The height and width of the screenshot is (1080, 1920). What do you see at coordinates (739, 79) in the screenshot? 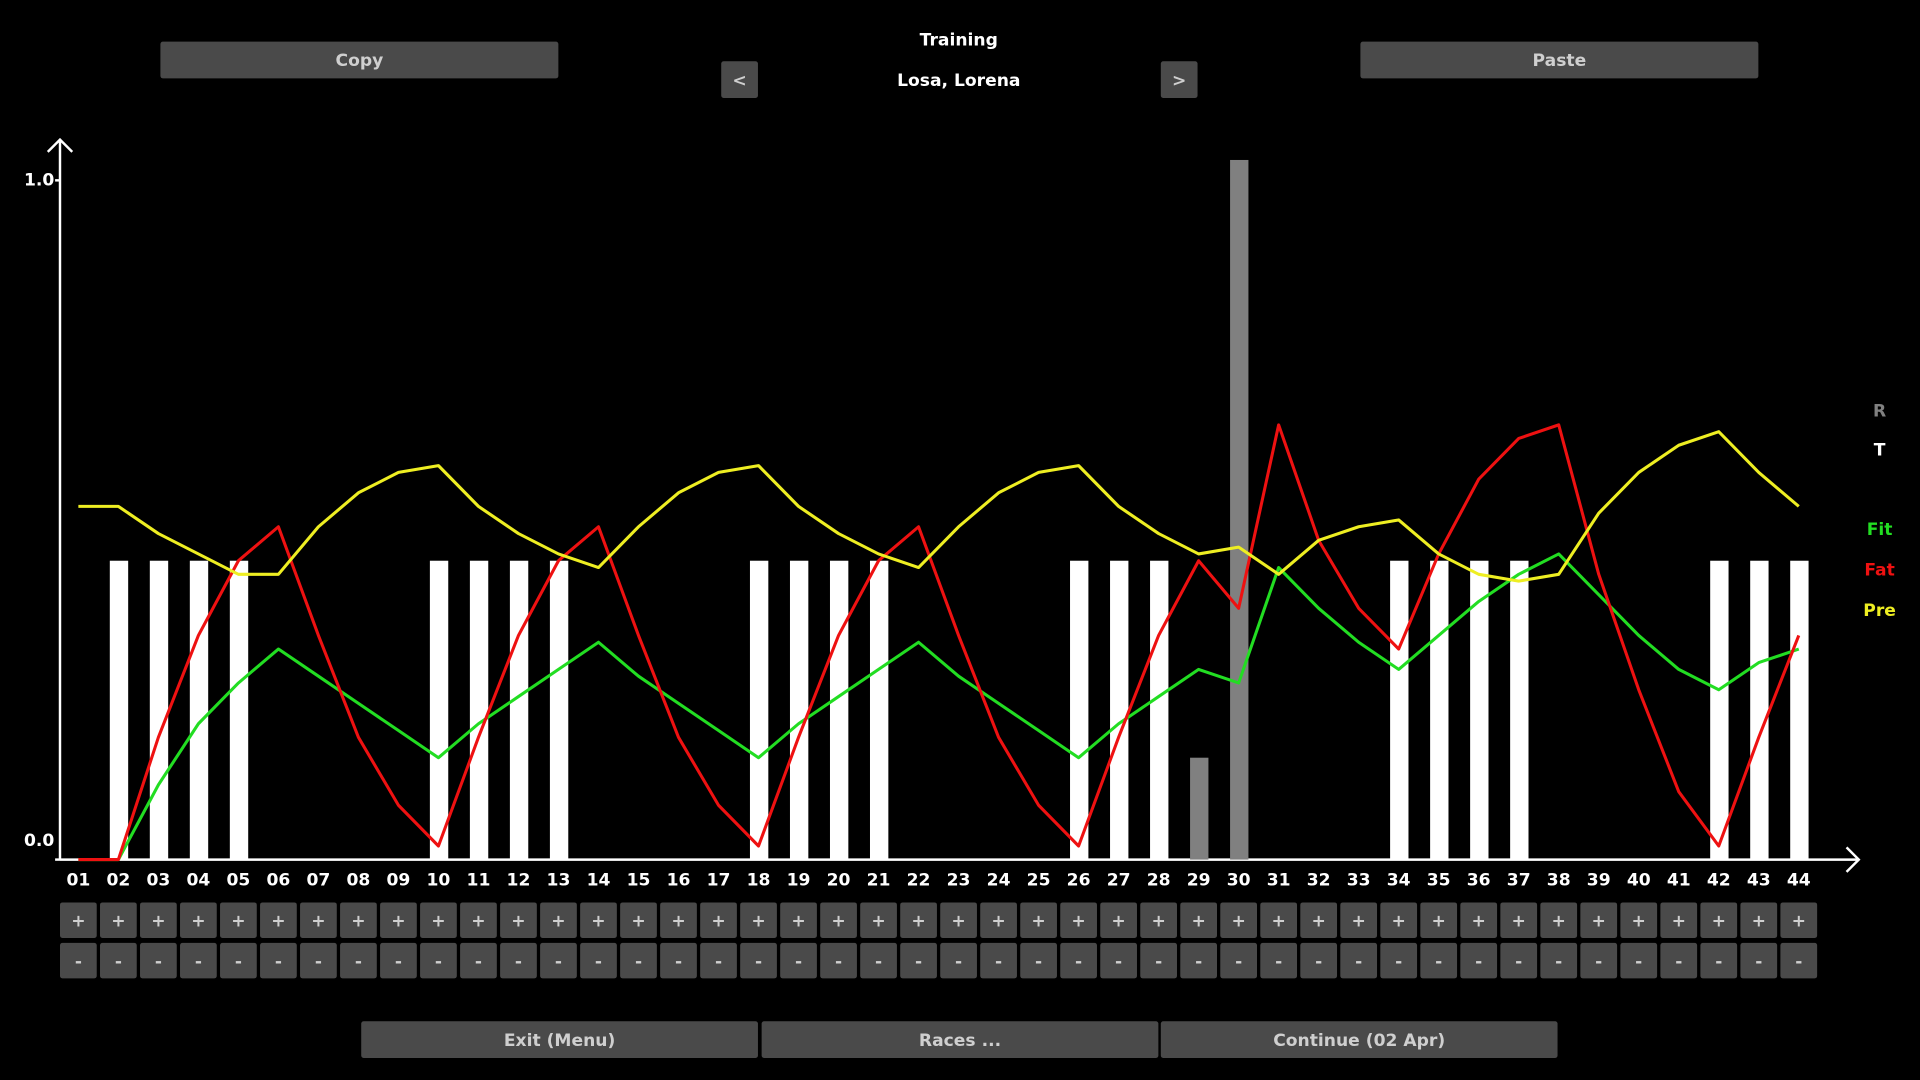
I see `prev-button: <` at bounding box center [739, 79].